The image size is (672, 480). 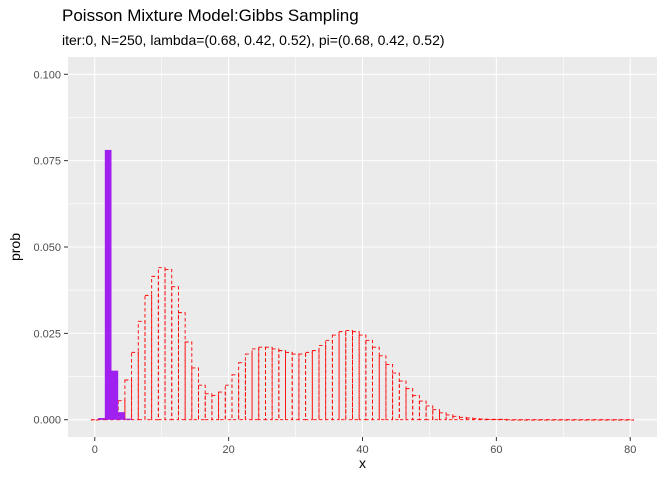 What do you see at coordinates (47, 421) in the screenshot?
I see `y-tick-label: 0.000` at bounding box center [47, 421].